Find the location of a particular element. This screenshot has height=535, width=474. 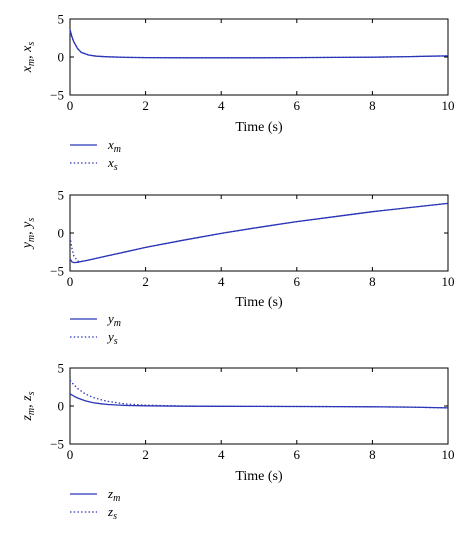

legend-label: xs is located at coordinates (112, 164).